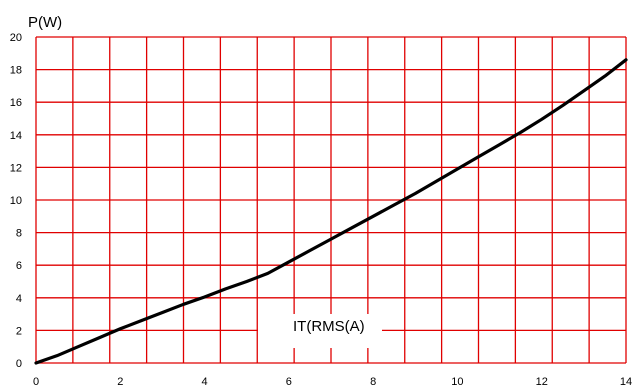 This screenshot has height=387, width=633. I want to click on x-tick-label: 2, so click(120, 381).